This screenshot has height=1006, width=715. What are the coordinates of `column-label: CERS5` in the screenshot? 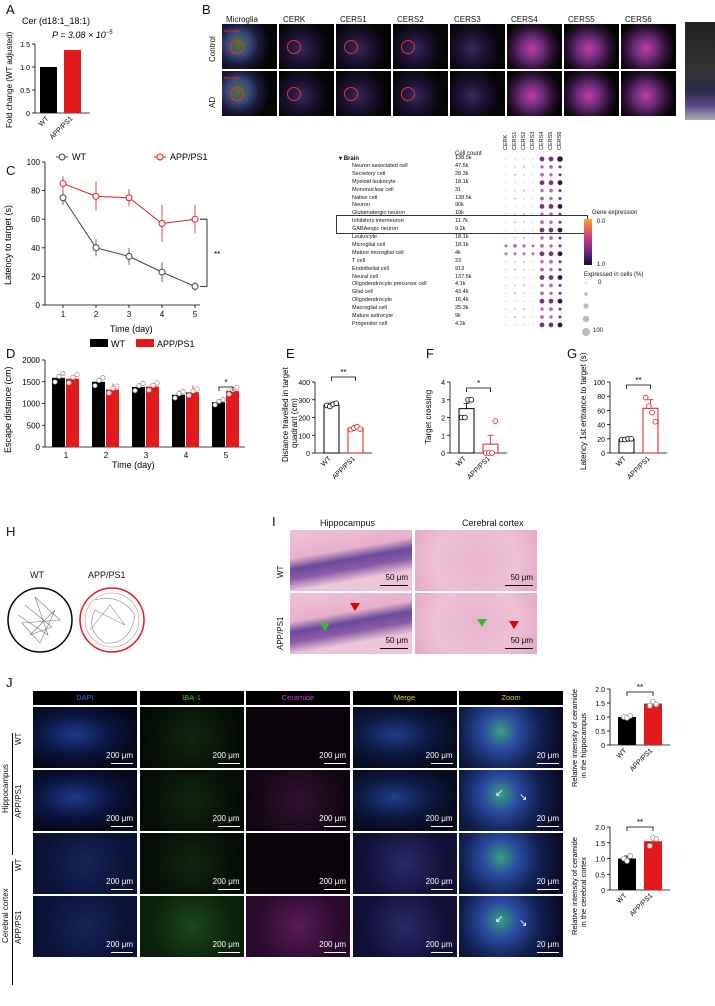 It's located at (581, 19).